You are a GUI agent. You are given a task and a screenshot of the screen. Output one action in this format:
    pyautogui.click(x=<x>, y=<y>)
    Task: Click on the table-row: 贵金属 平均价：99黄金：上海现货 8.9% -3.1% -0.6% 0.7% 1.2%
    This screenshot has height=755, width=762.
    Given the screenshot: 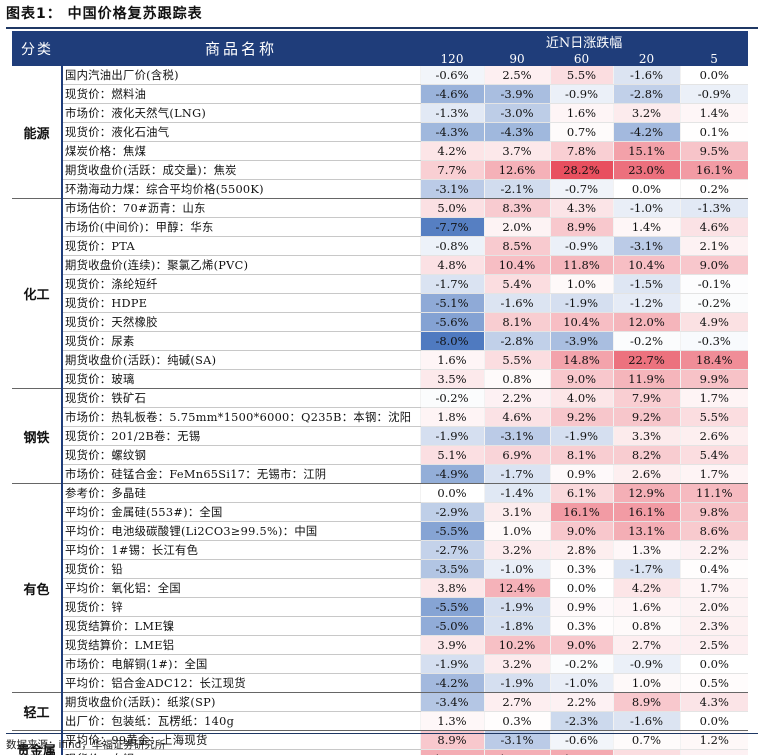 What is the action you would take?
    pyautogui.click(x=380, y=742)
    